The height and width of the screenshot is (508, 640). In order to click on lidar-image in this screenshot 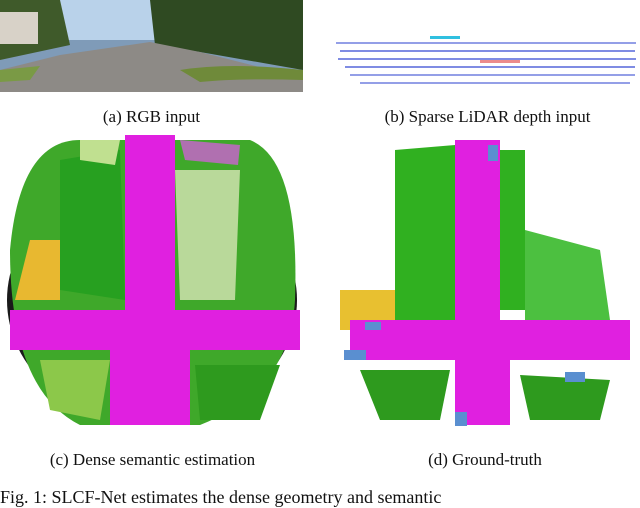, I will do `click(486, 60)`.